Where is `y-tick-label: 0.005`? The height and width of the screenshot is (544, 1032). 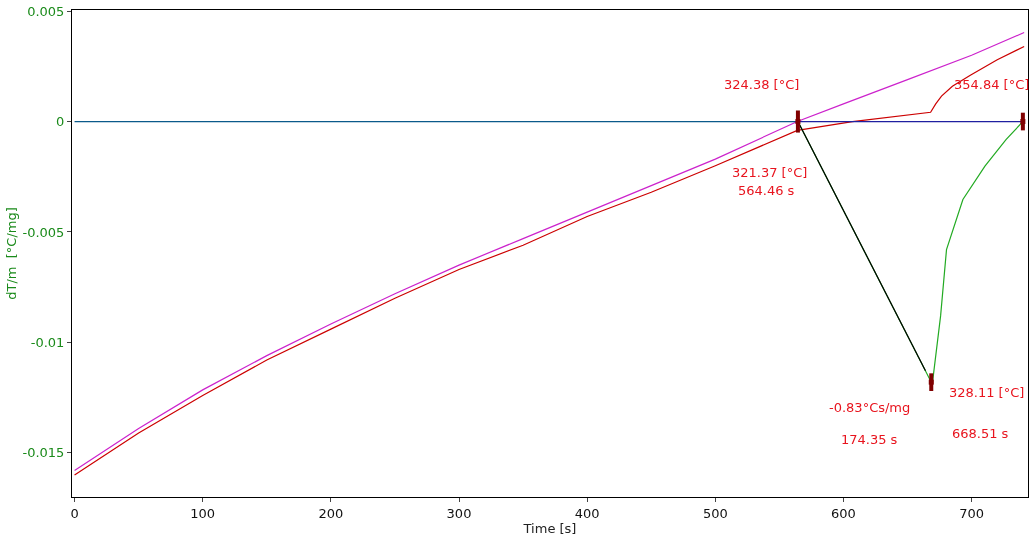
y-tick-label: 0.005 is located at coordinates (46, 11).